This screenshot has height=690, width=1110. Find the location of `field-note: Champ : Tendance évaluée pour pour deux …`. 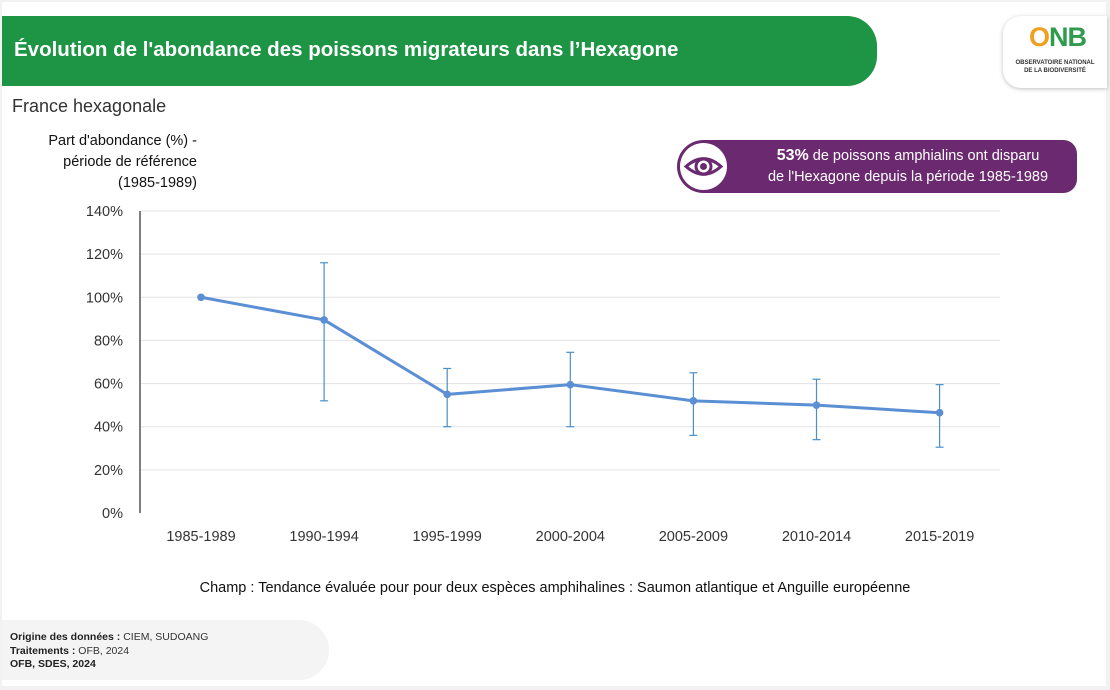

field-note: Champ : Tendance évaluée pour pour deux … is located at coordinates (555, 588).